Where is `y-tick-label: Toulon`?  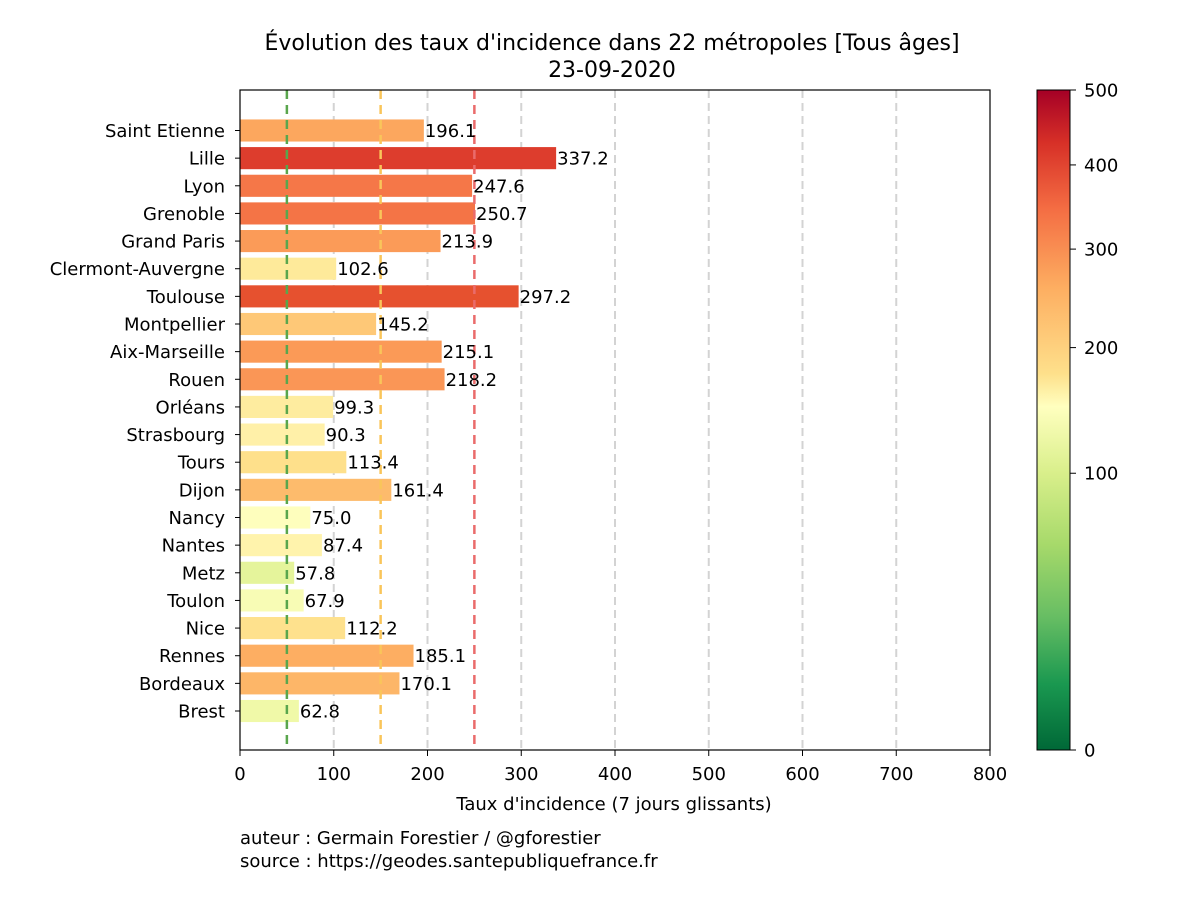 y-tick-label: Toulon is located at coordinates (195, 601).